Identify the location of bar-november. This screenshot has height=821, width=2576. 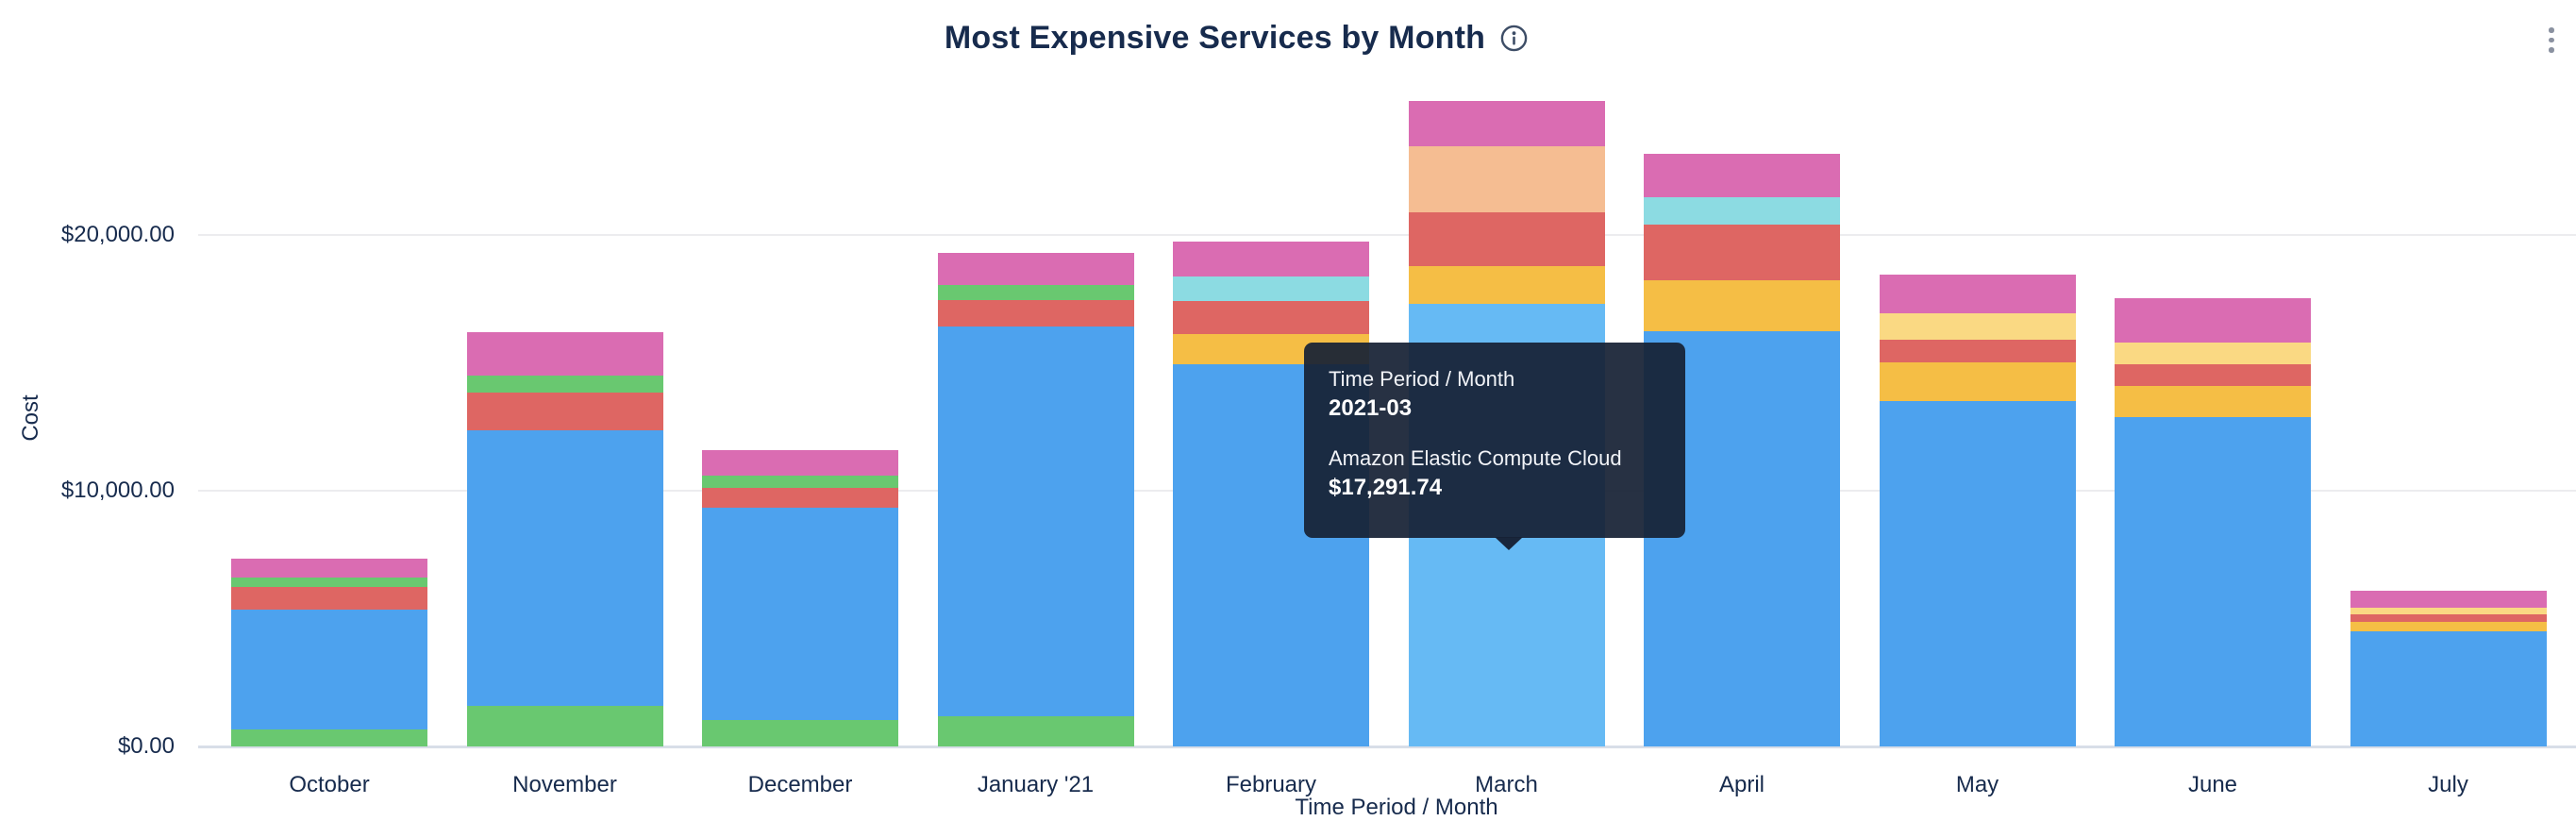
(564, 538).